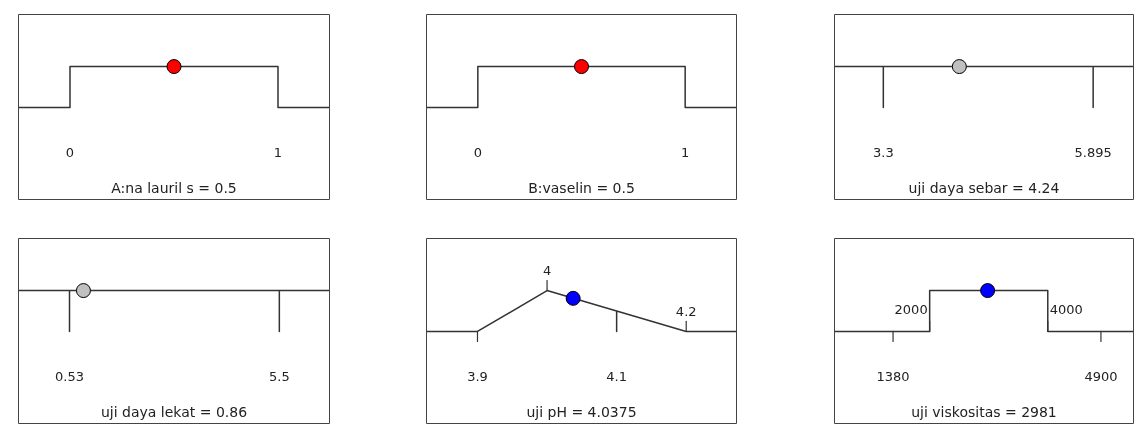  What do you see at coordinates (547, 271) in the screenshot?
I see `annotation: 4` at bounding box center [547, 271].